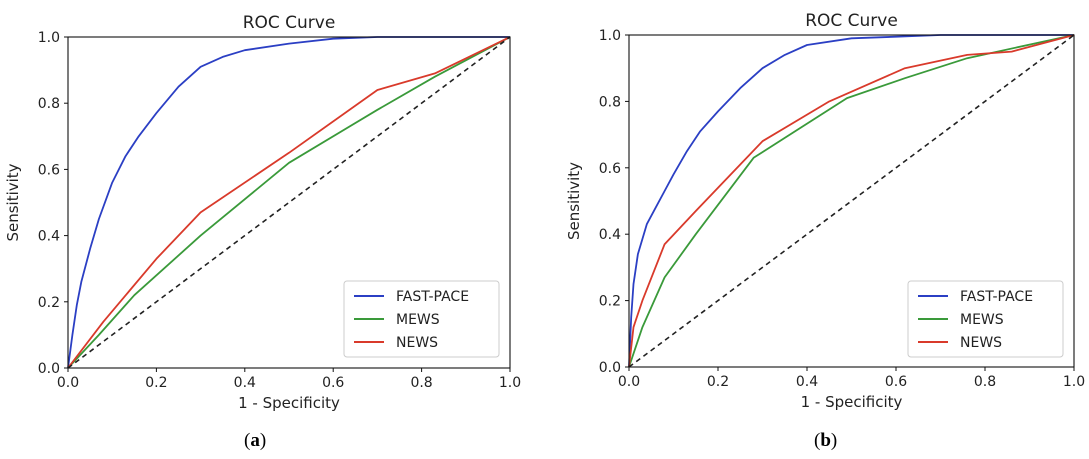  What do you see at coordinates (629, 382) in the screenshot?
I see `chart-b-xtick-label: 0.0` at bounding box center [629, 382].